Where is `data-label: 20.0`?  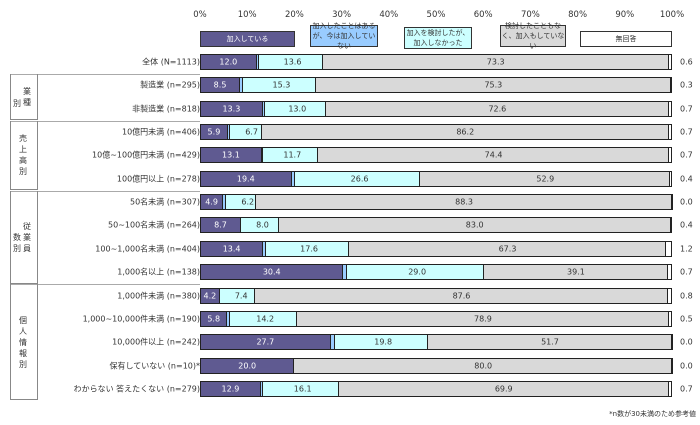 data-label: 20.0 is located at coordinates (247, 366).